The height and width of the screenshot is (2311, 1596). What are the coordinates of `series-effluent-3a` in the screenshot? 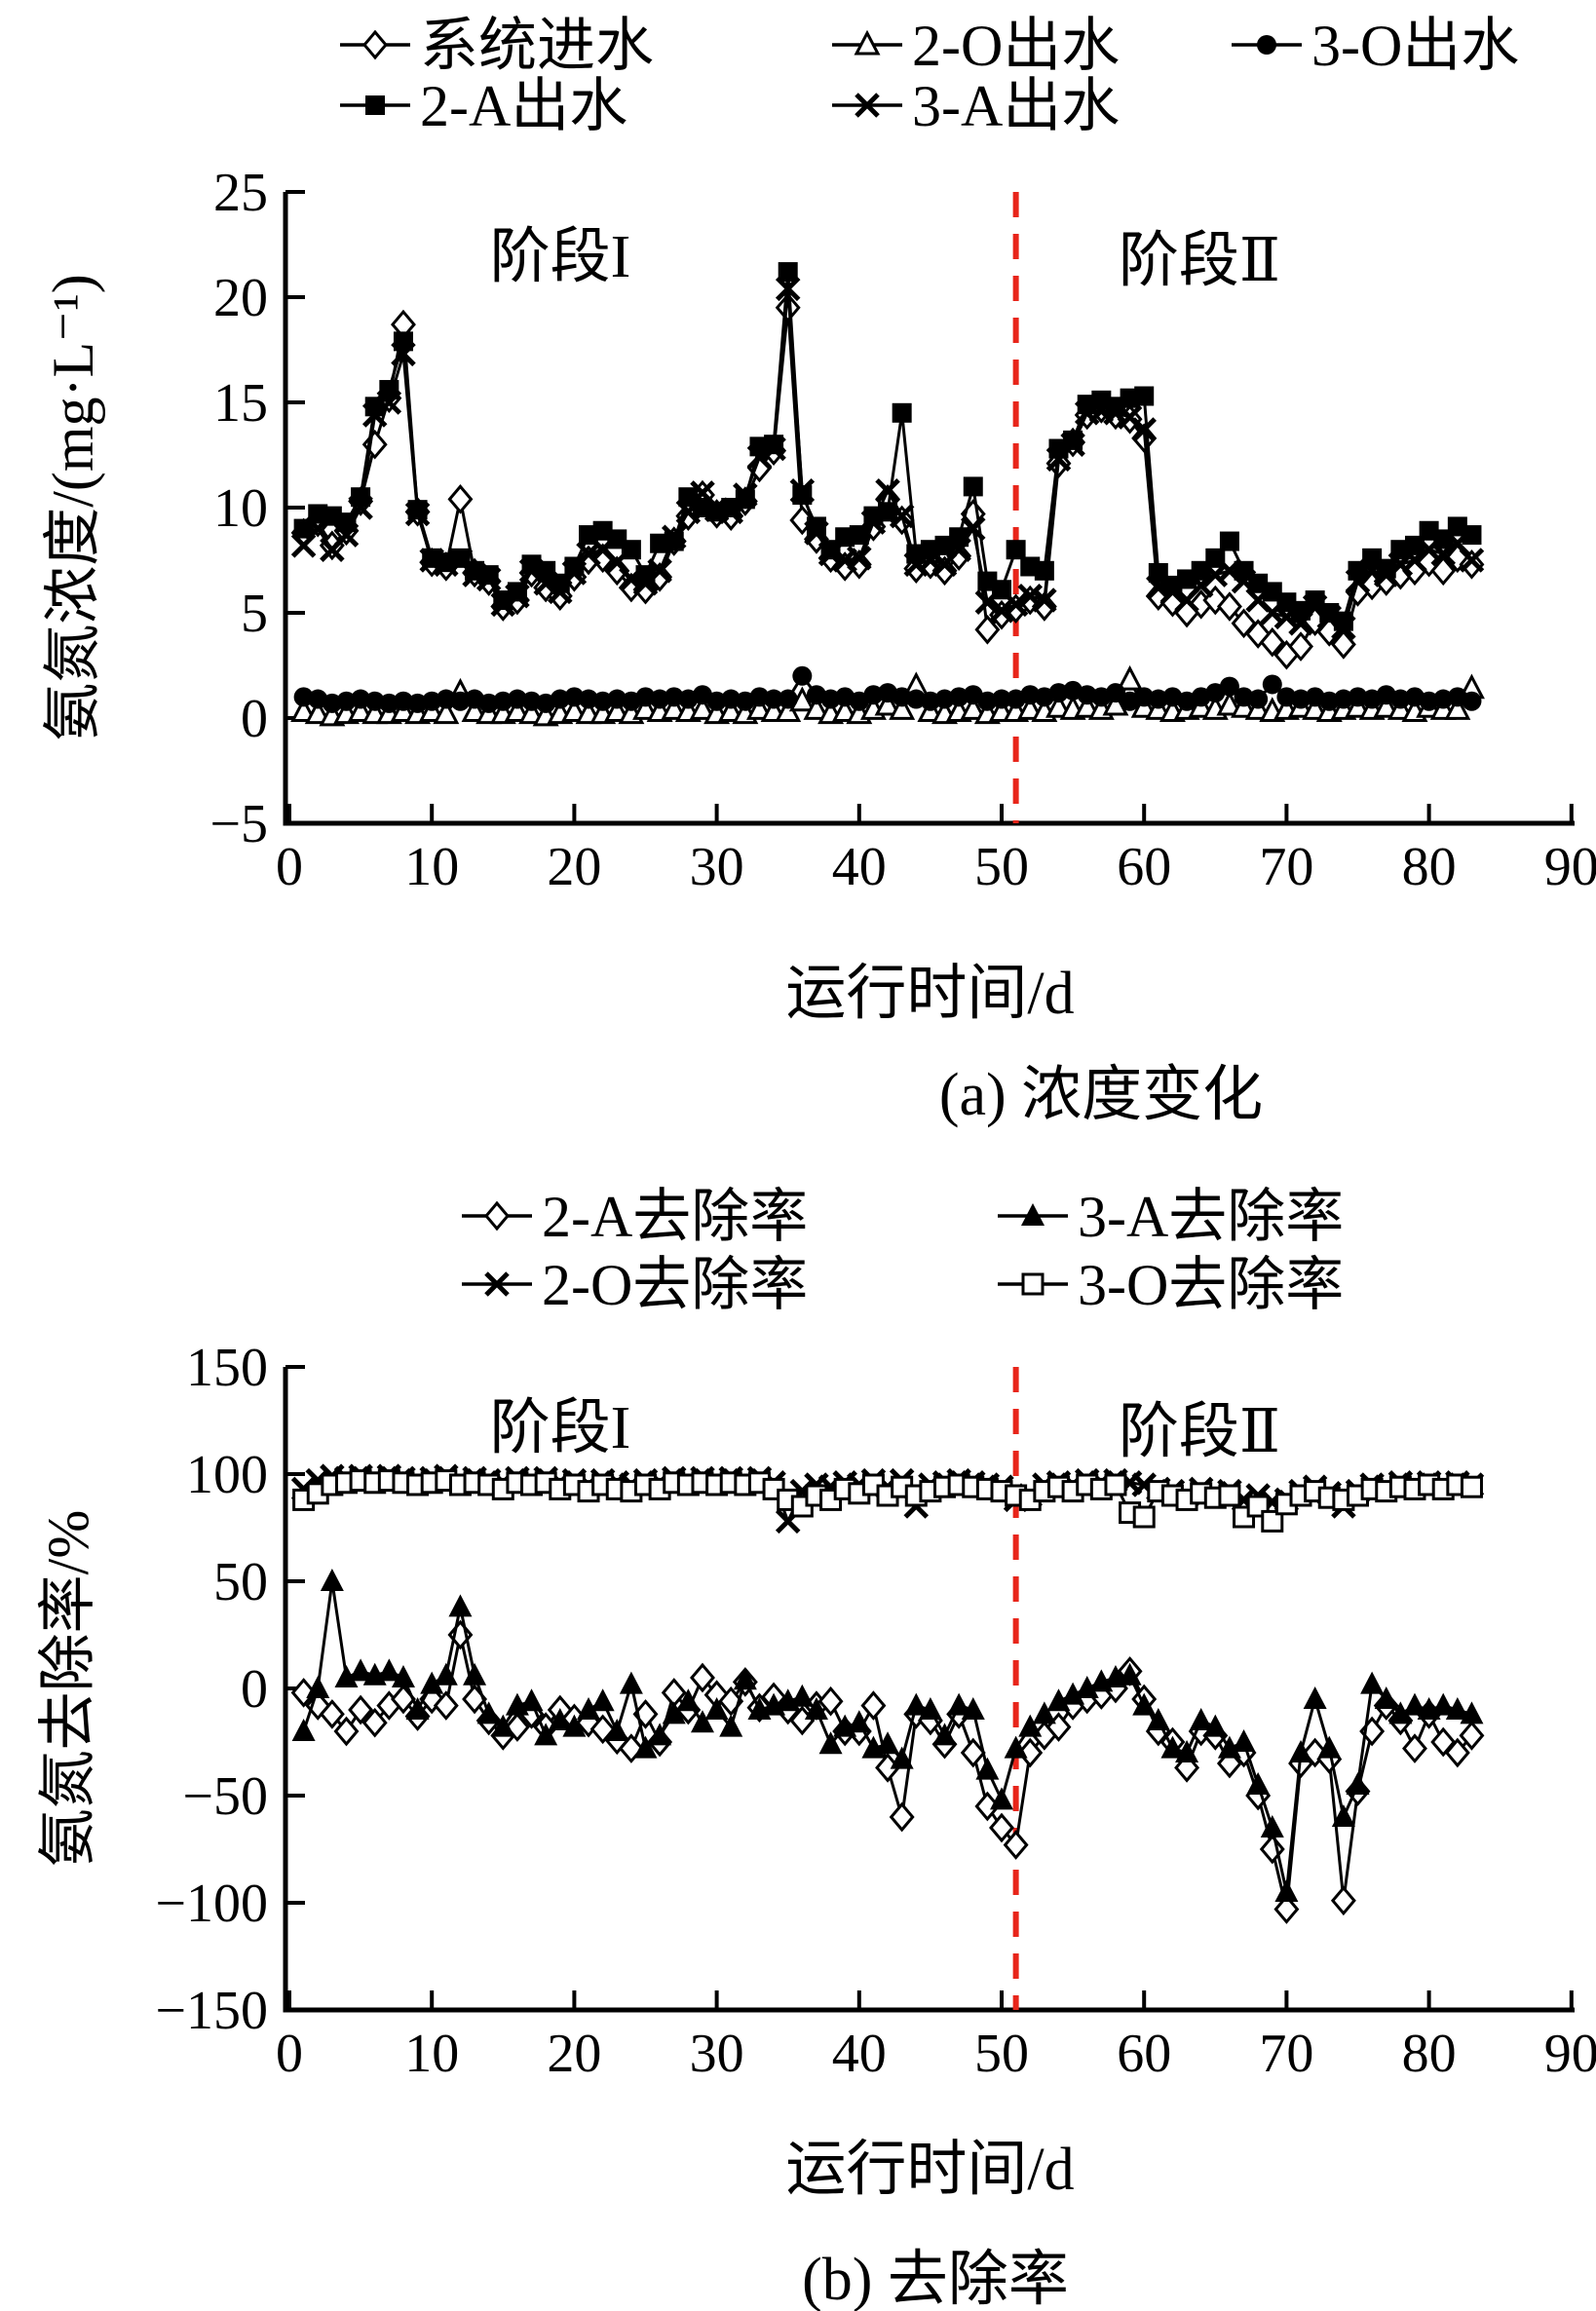 It's located at (887, 458).